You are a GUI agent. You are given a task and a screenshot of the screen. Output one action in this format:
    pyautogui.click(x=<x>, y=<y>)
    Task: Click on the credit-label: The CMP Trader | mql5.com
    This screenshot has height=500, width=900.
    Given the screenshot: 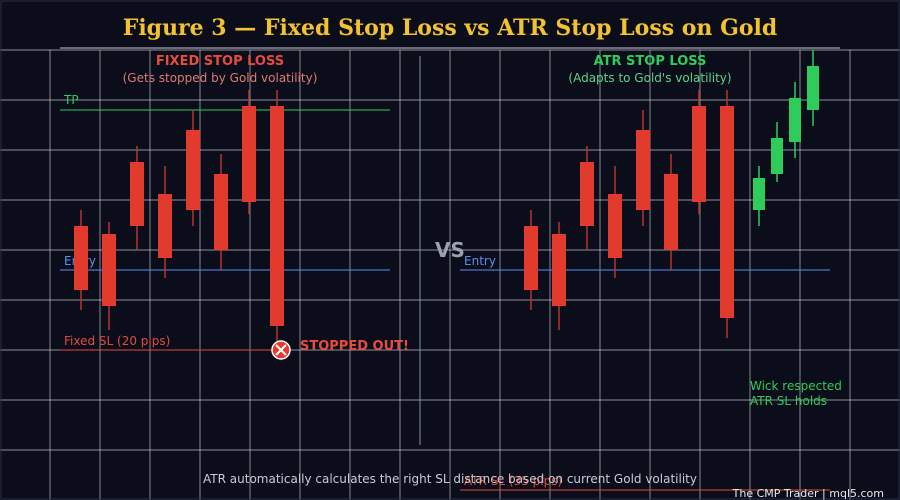 What is the action you would take?
    pyautogui.click(x=808, y=493)
    